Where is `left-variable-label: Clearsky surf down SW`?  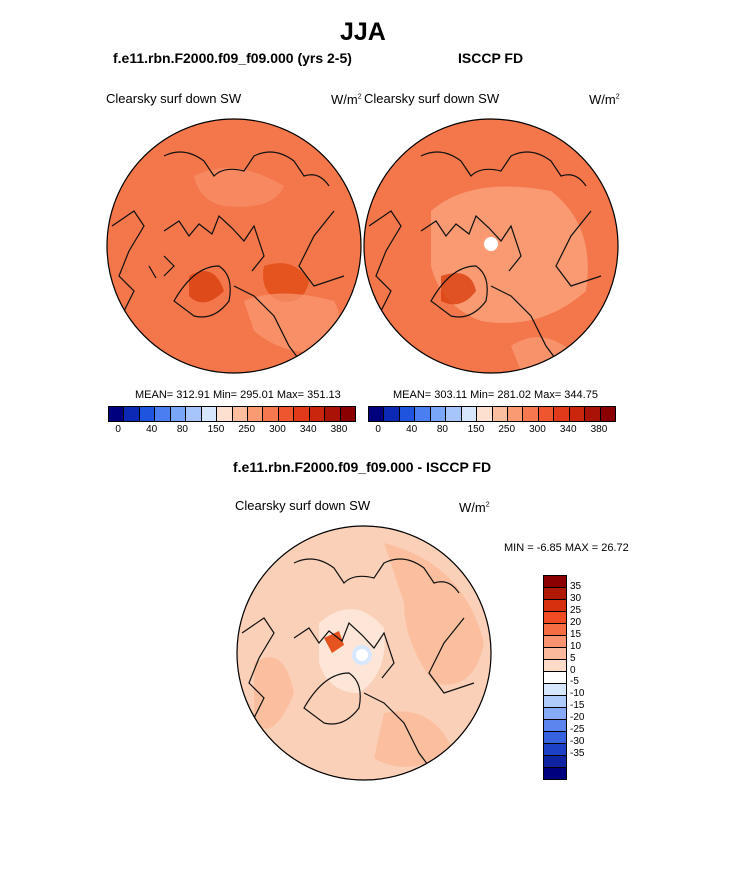 left-variable-label: Clearsky surf down SW is located at coordinates (174, 98).